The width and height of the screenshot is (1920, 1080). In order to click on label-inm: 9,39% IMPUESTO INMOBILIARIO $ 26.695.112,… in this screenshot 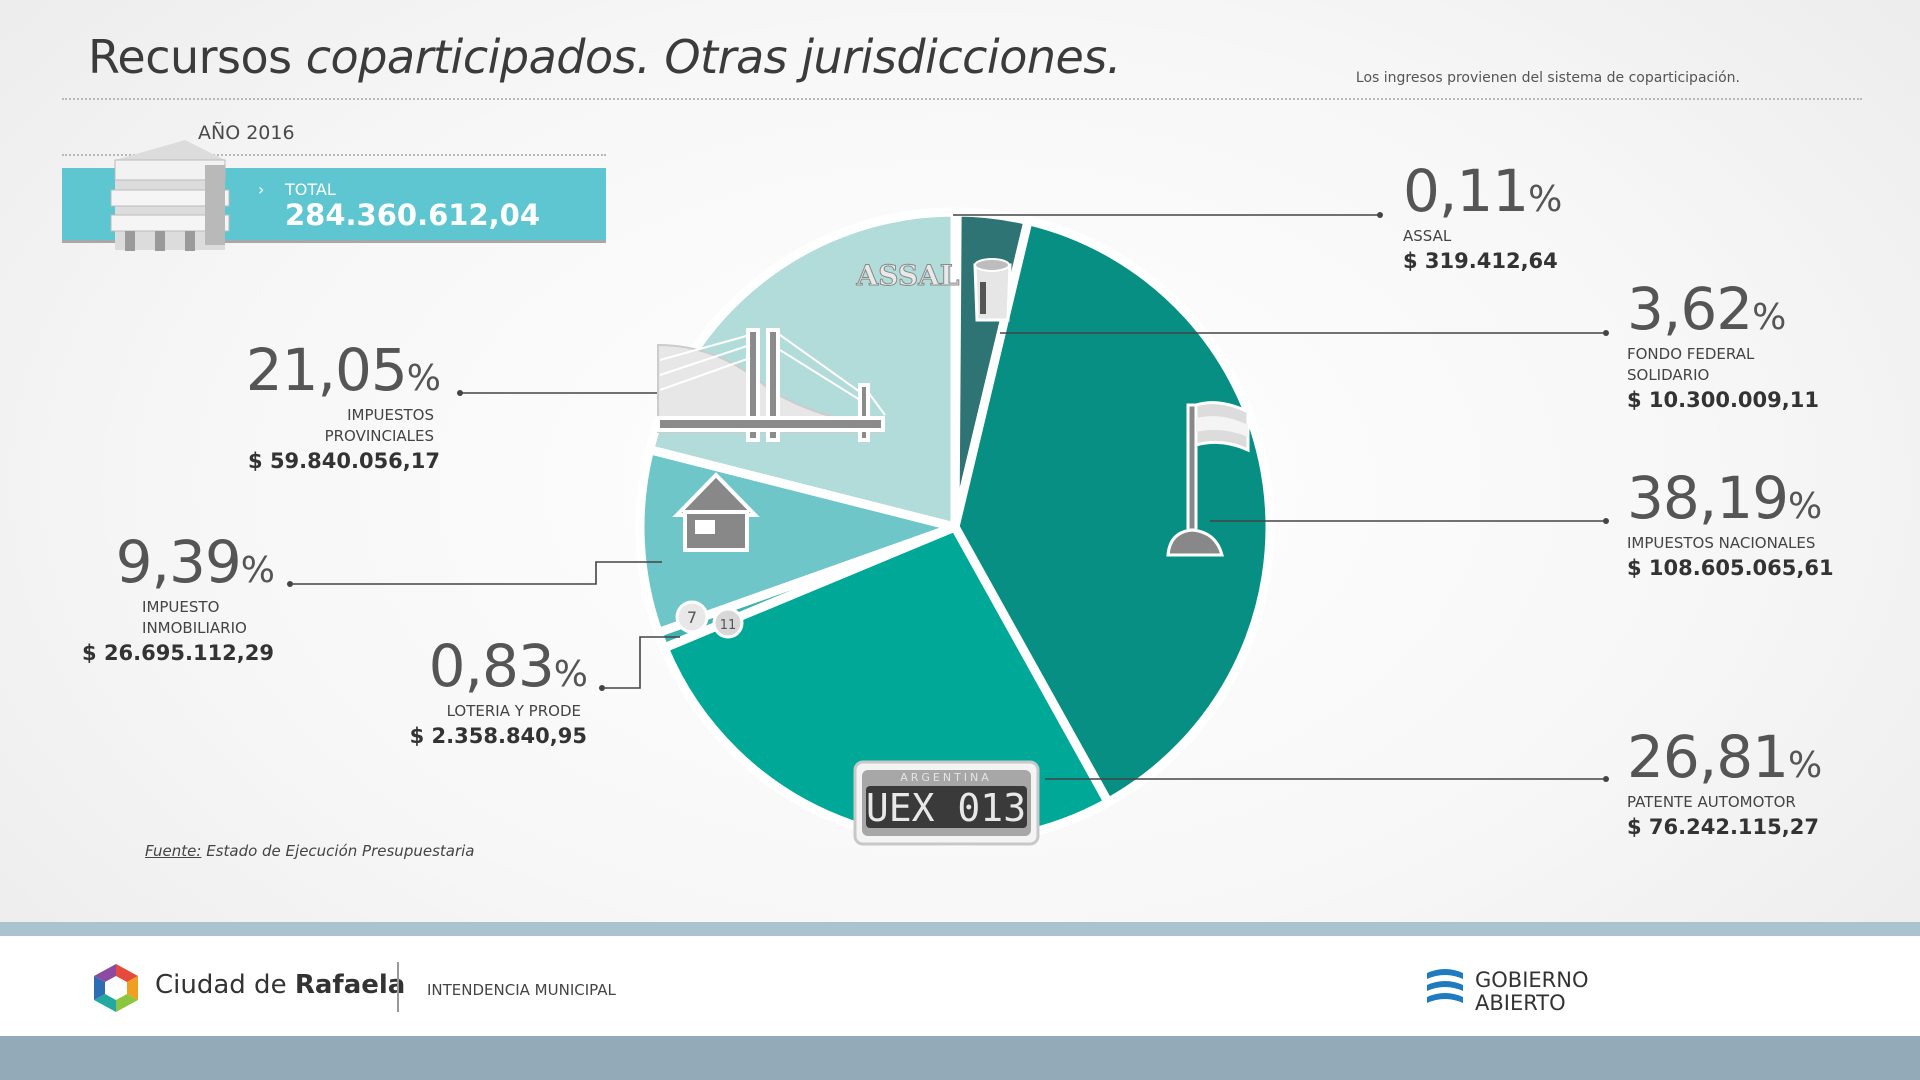, I will do `click(178, 596)`.